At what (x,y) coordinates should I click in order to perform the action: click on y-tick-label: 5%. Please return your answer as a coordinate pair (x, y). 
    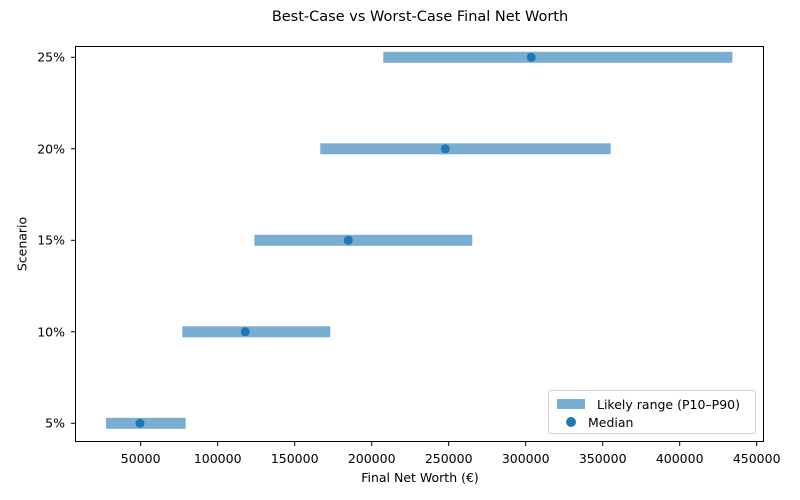
    Looking at the image, I should click on (55, 423).